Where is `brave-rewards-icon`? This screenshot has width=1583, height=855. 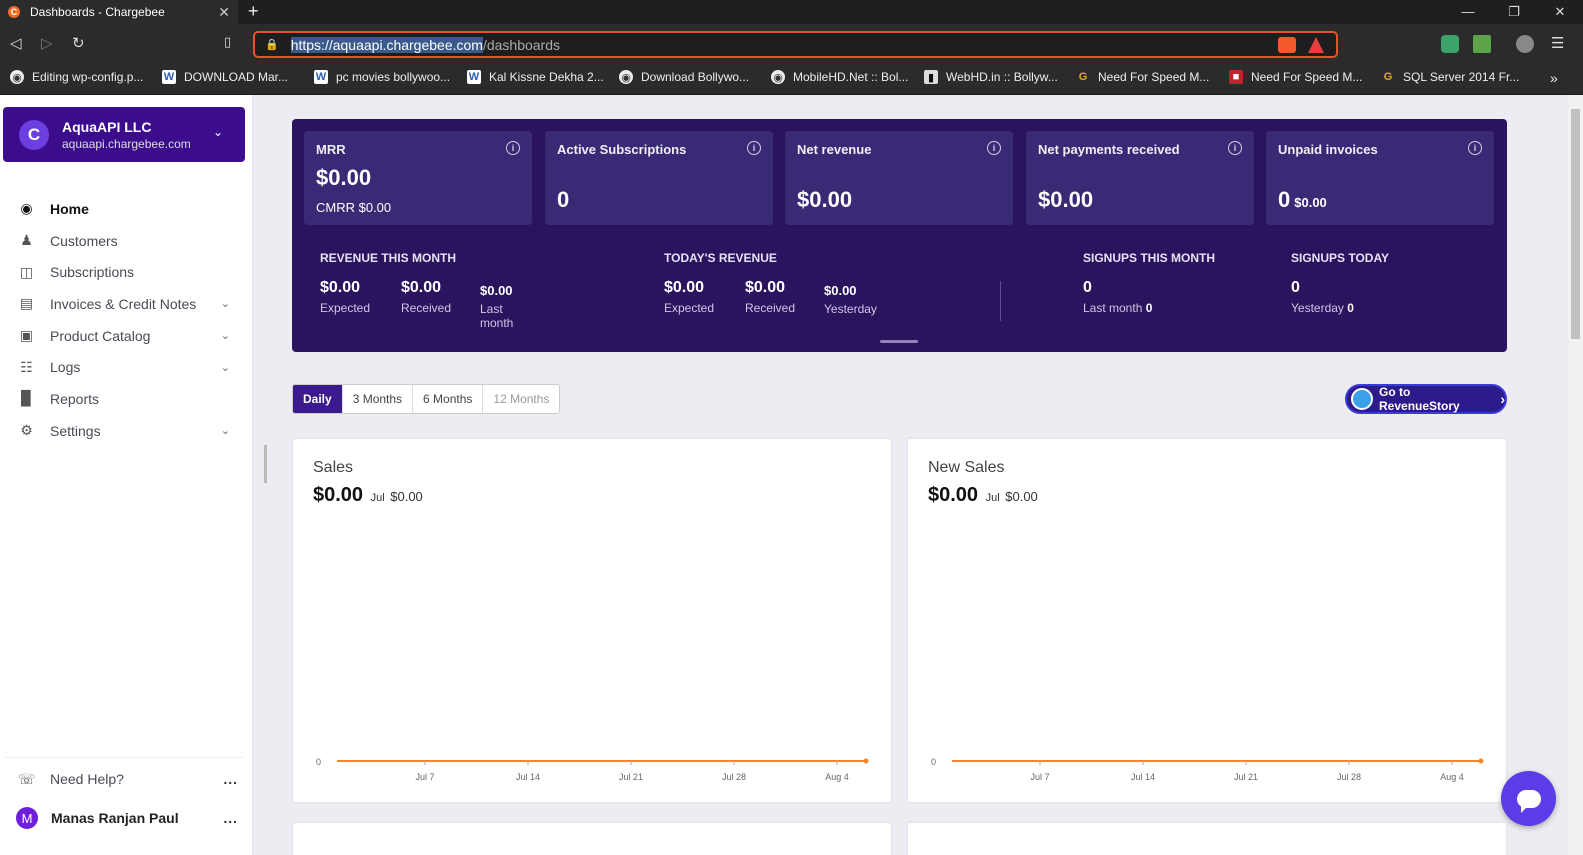 brave-rewards-icon is located at coordinates (1316, 45).